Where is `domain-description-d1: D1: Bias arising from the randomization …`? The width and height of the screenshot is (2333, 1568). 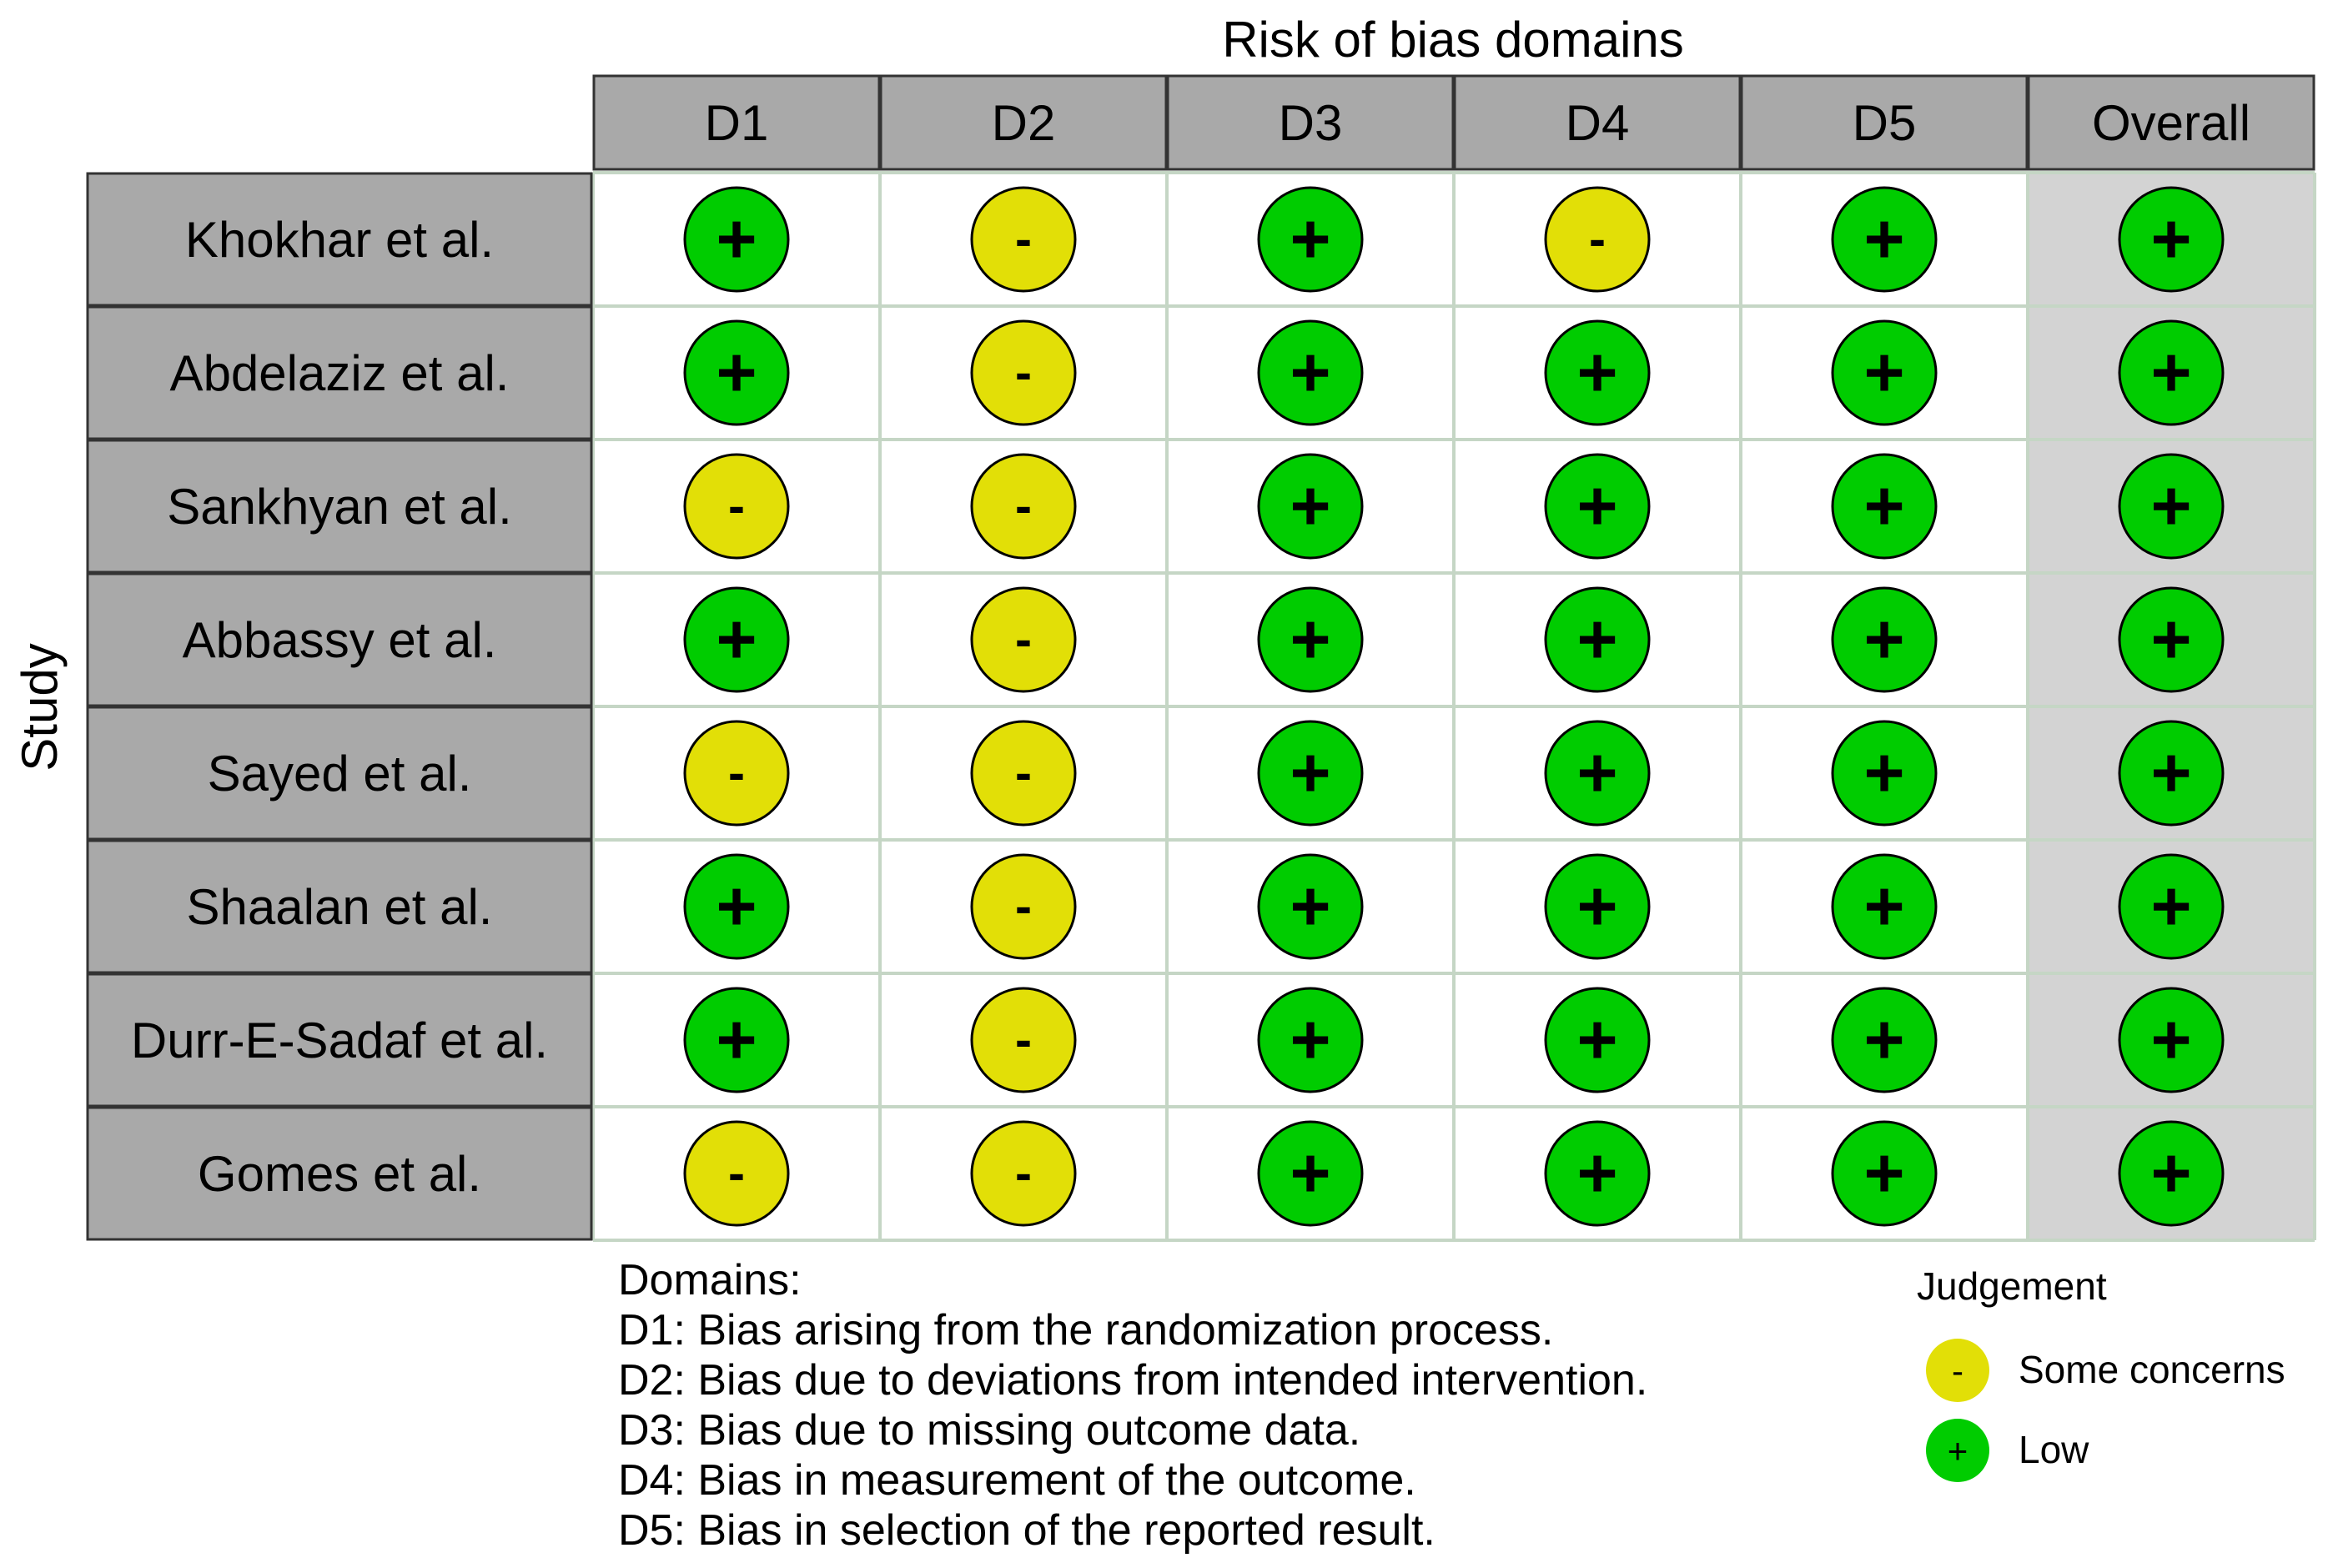
domain-description-d1: D1: Bias arising from the randomization … is located at coordinates (1085, 1330).